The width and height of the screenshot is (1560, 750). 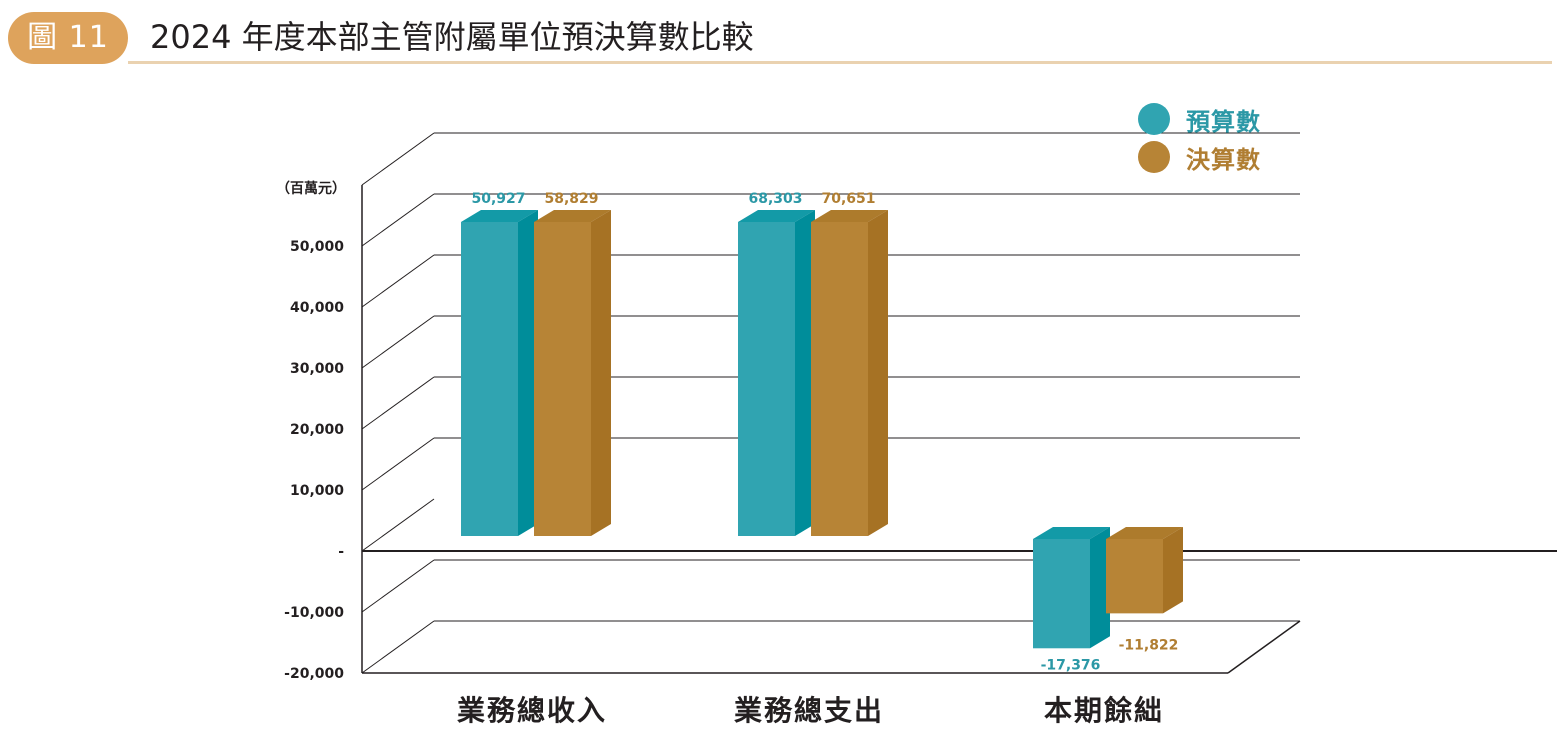 I want to click on y-tick-label-2: -, so click(x=341, y=552).